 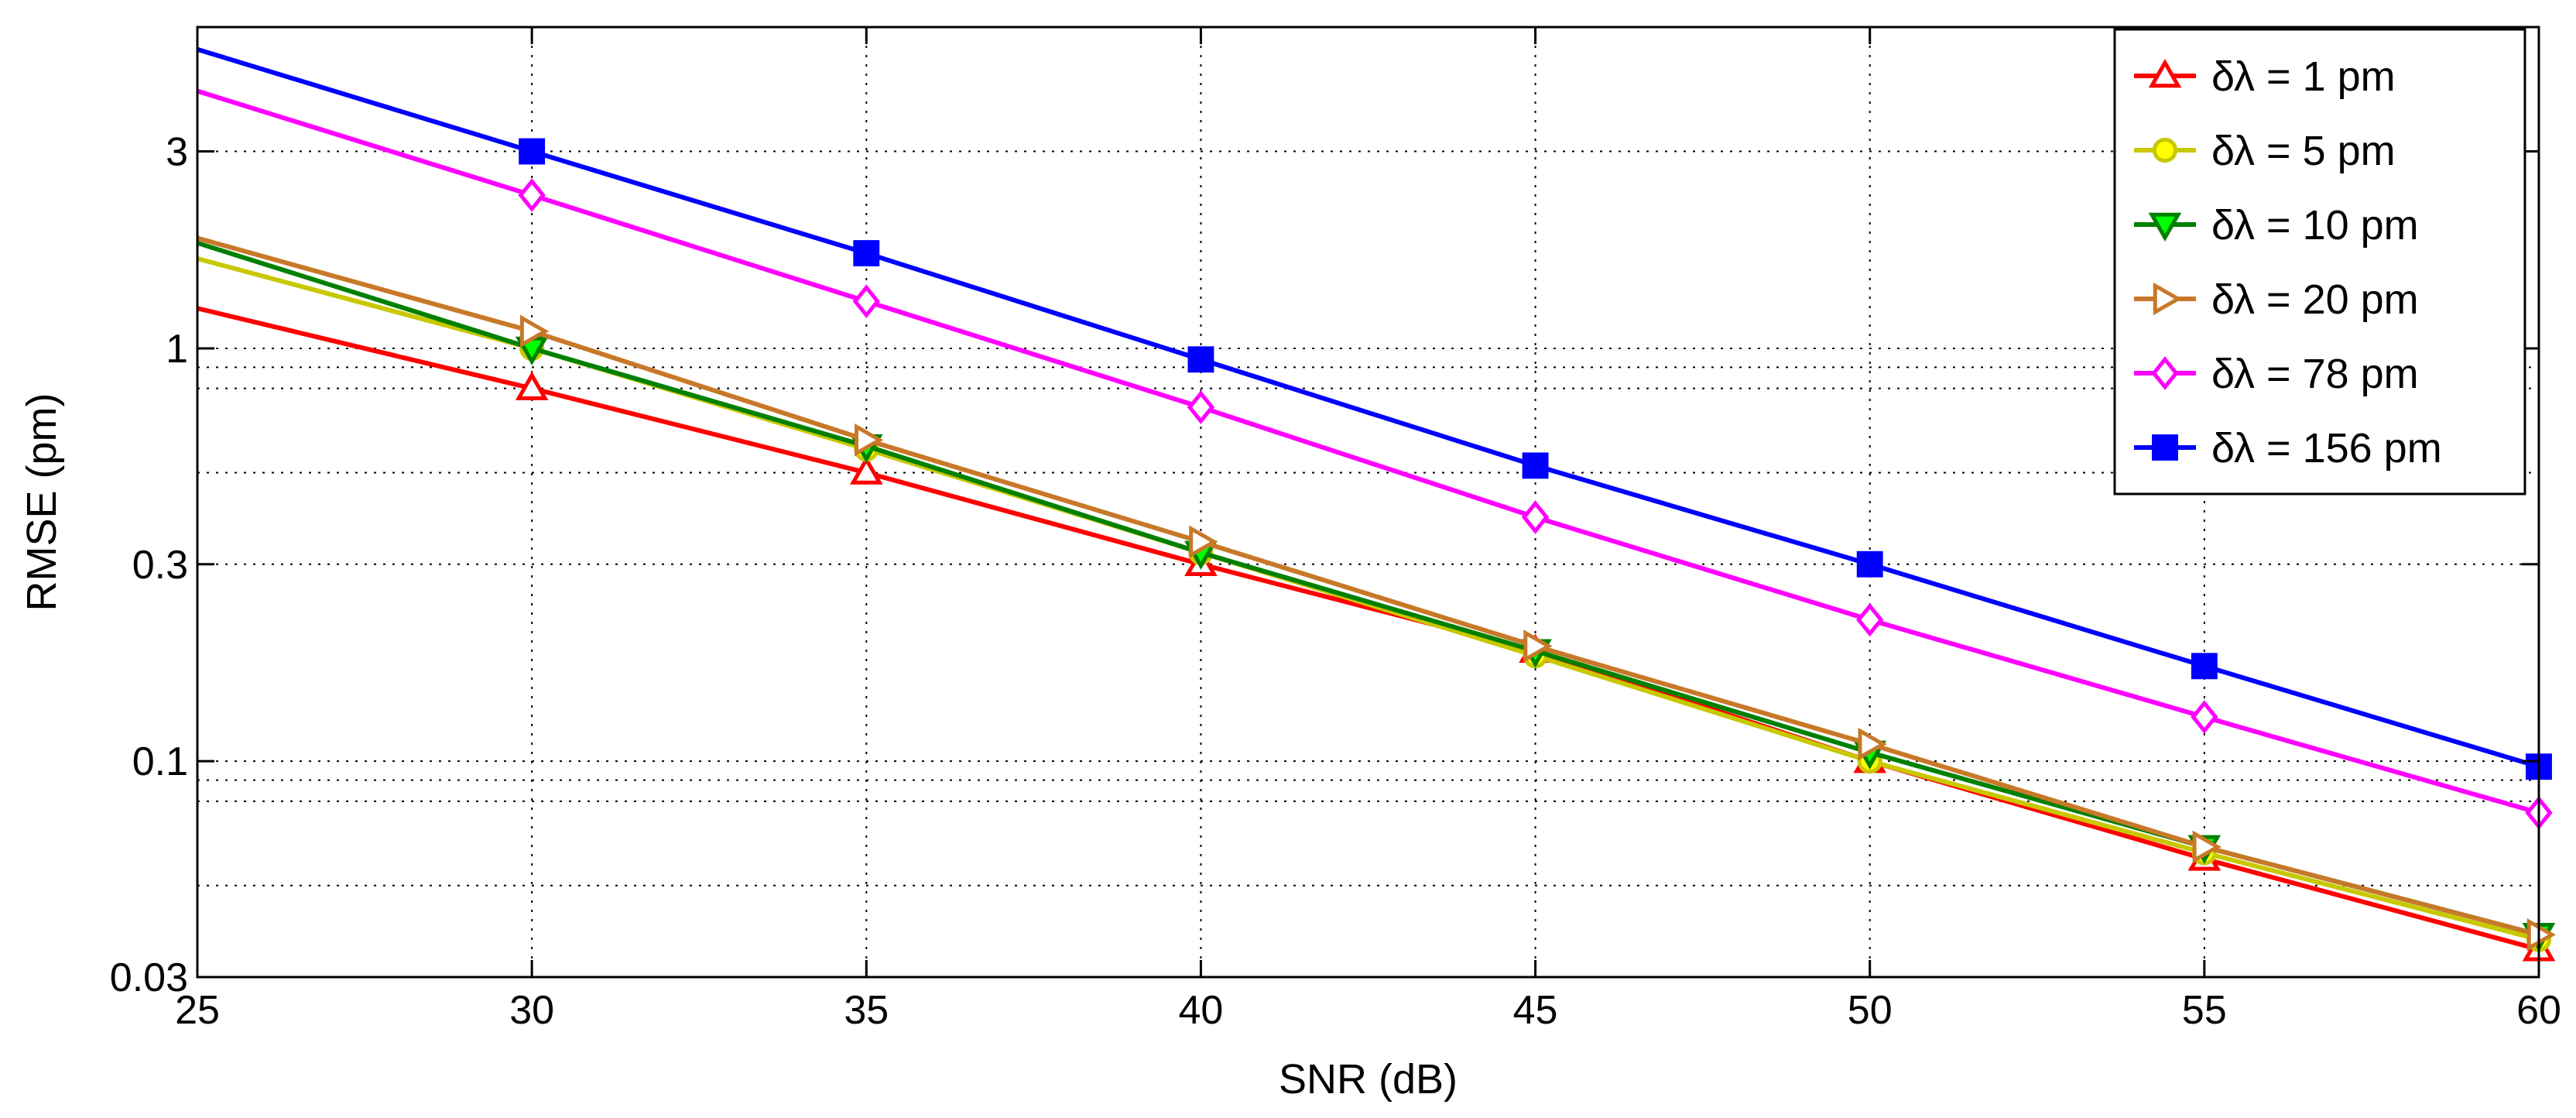 I want to click on legend-label-1: δλ = 5 pm, so click(x=2303, y=151).